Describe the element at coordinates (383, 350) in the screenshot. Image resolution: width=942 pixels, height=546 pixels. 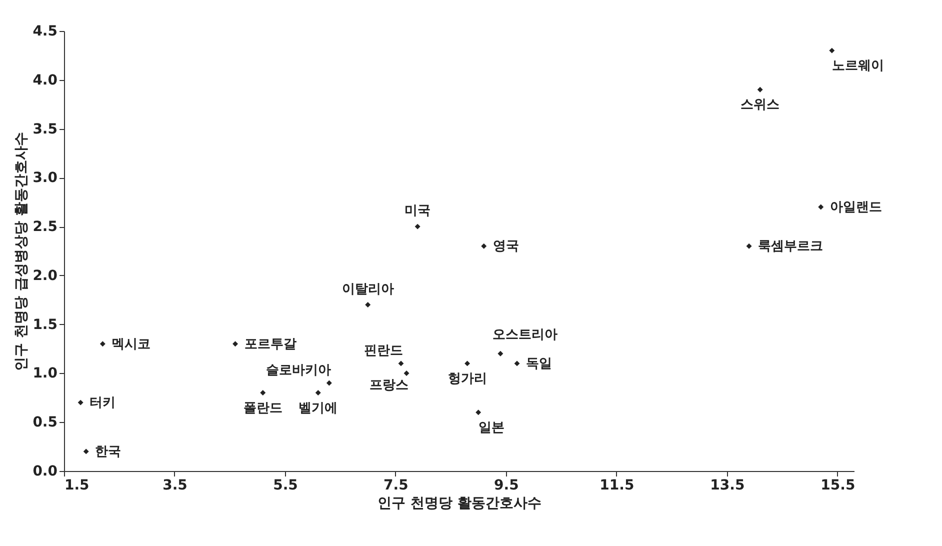
I see `annotation: 핀란드` at that location.